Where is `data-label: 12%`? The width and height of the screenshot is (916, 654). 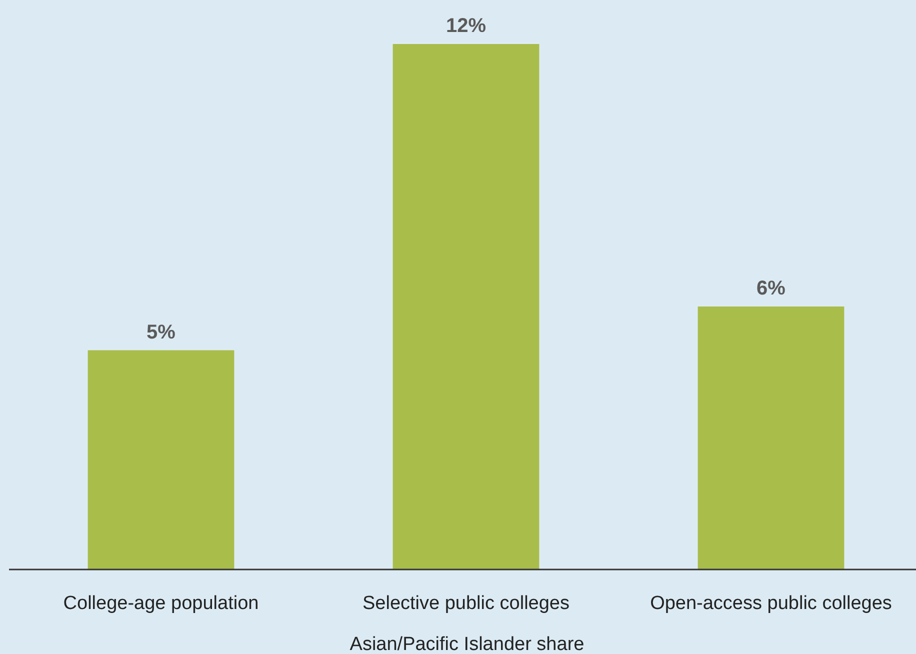
data-label: 12% is located at coordinates (466, 26).